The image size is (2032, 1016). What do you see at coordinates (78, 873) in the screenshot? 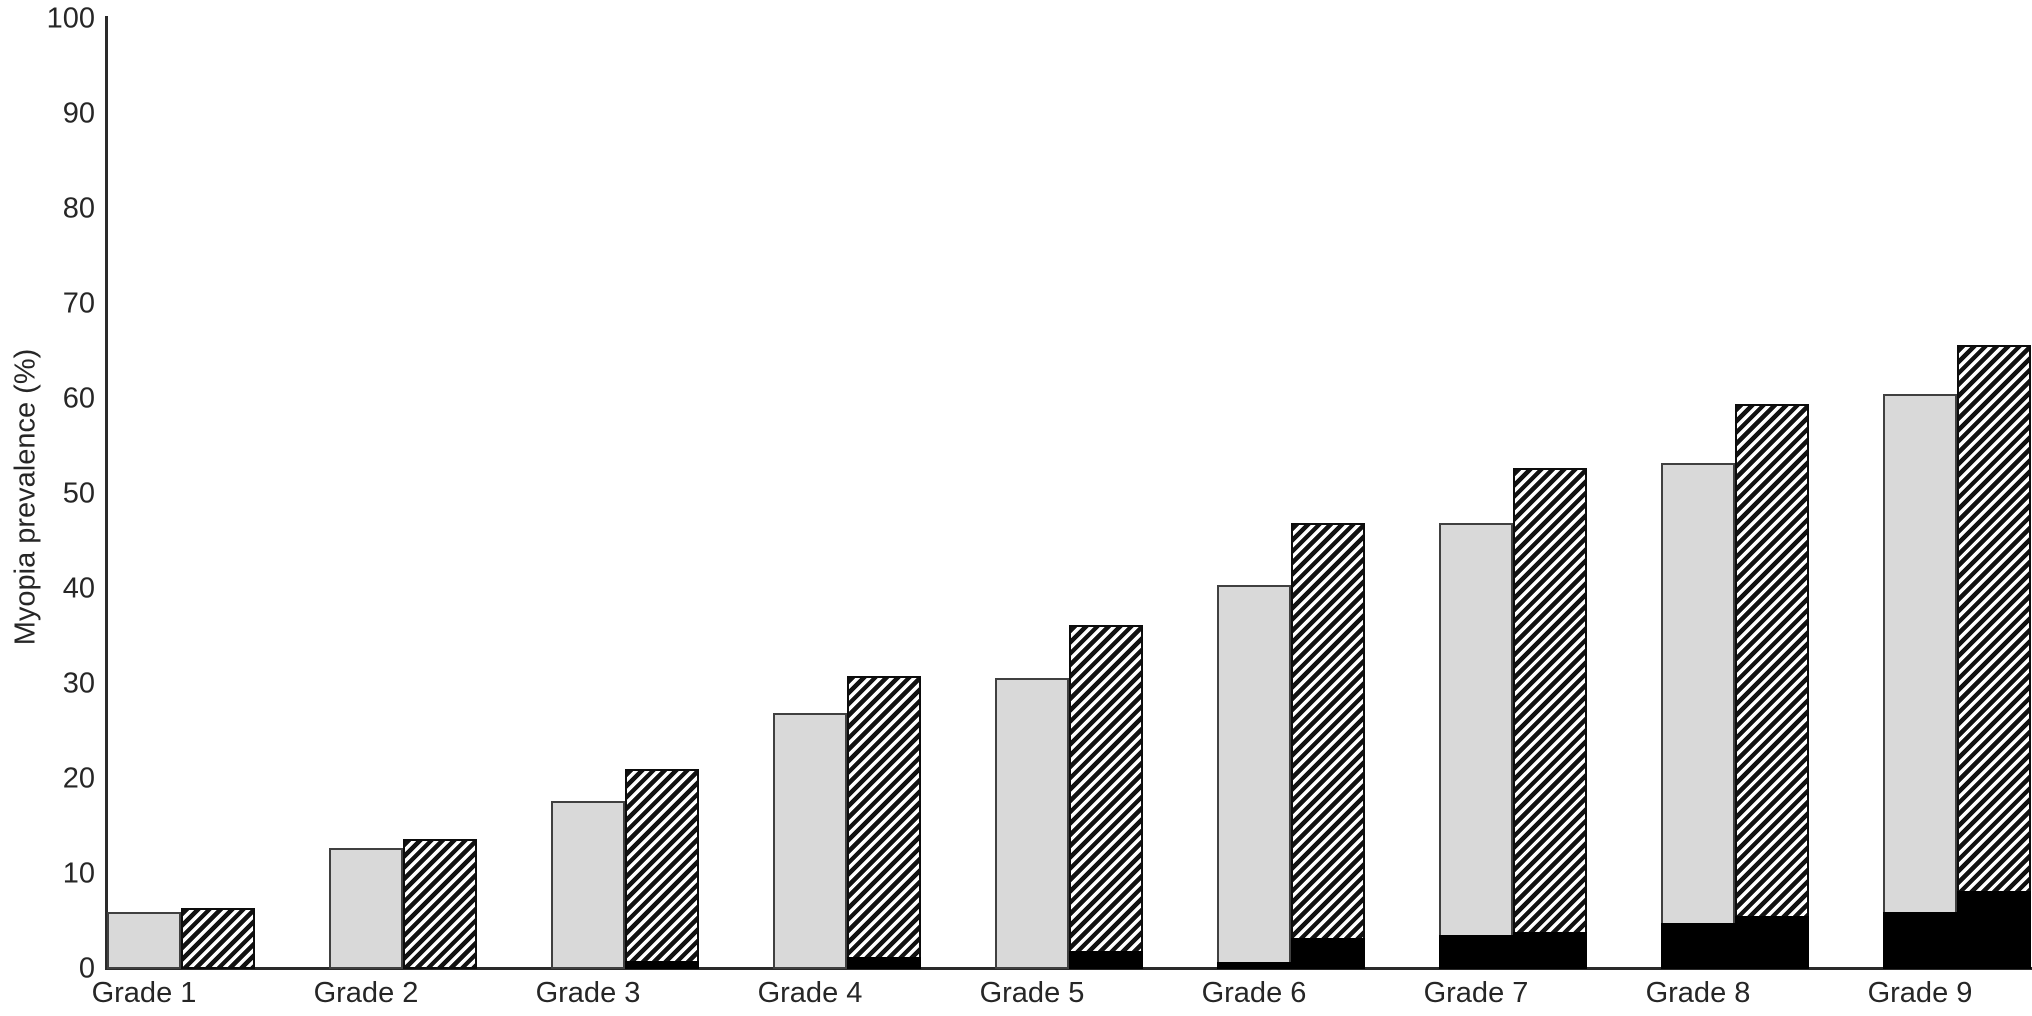
I see `y-tick-label-10: 10` at bounding box center [78, 873].